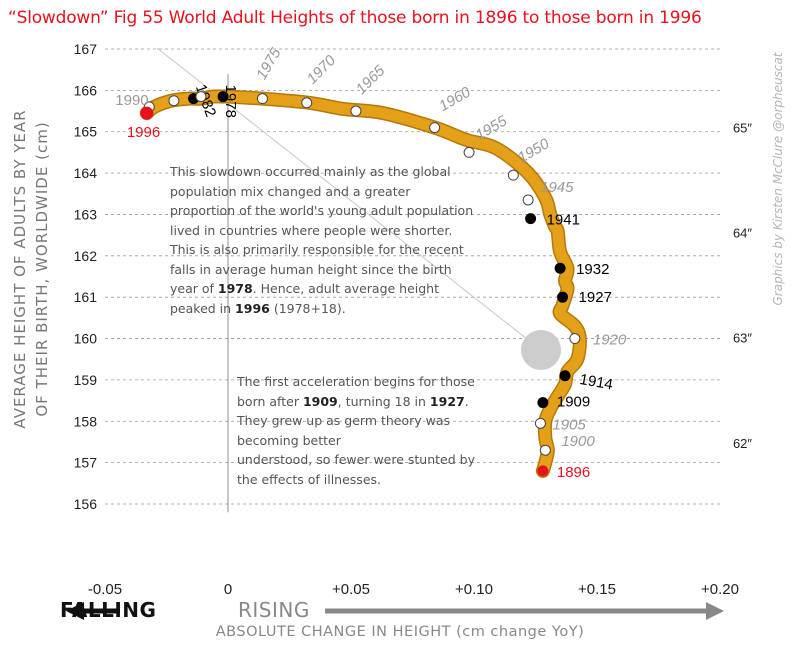 The width and height of the screenshot is (800, 652). I want to click on annotation-line: population mix changed and a greater, so click(290, 191).